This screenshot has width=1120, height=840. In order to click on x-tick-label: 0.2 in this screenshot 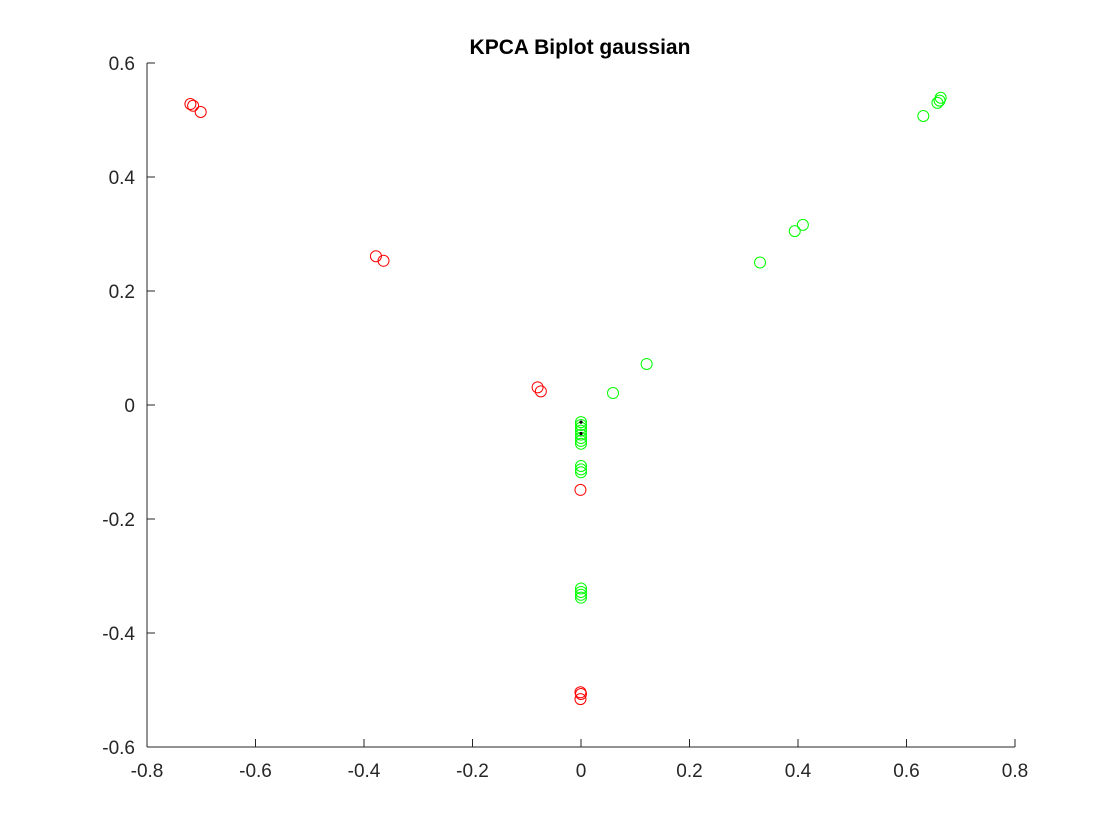, I will do `click(689, 771)`.